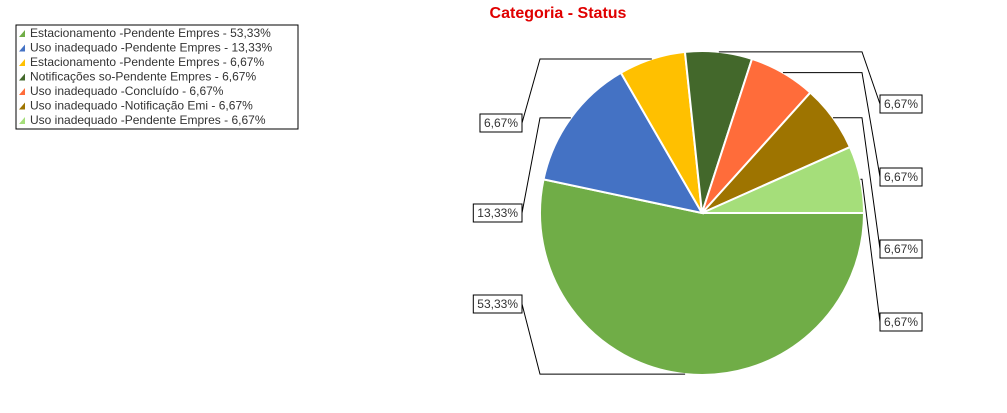 The image size is (1007, 413). I want to click on legend-label: Estacionamento -Pendente Empres - 53,33%, so click(150, 33).